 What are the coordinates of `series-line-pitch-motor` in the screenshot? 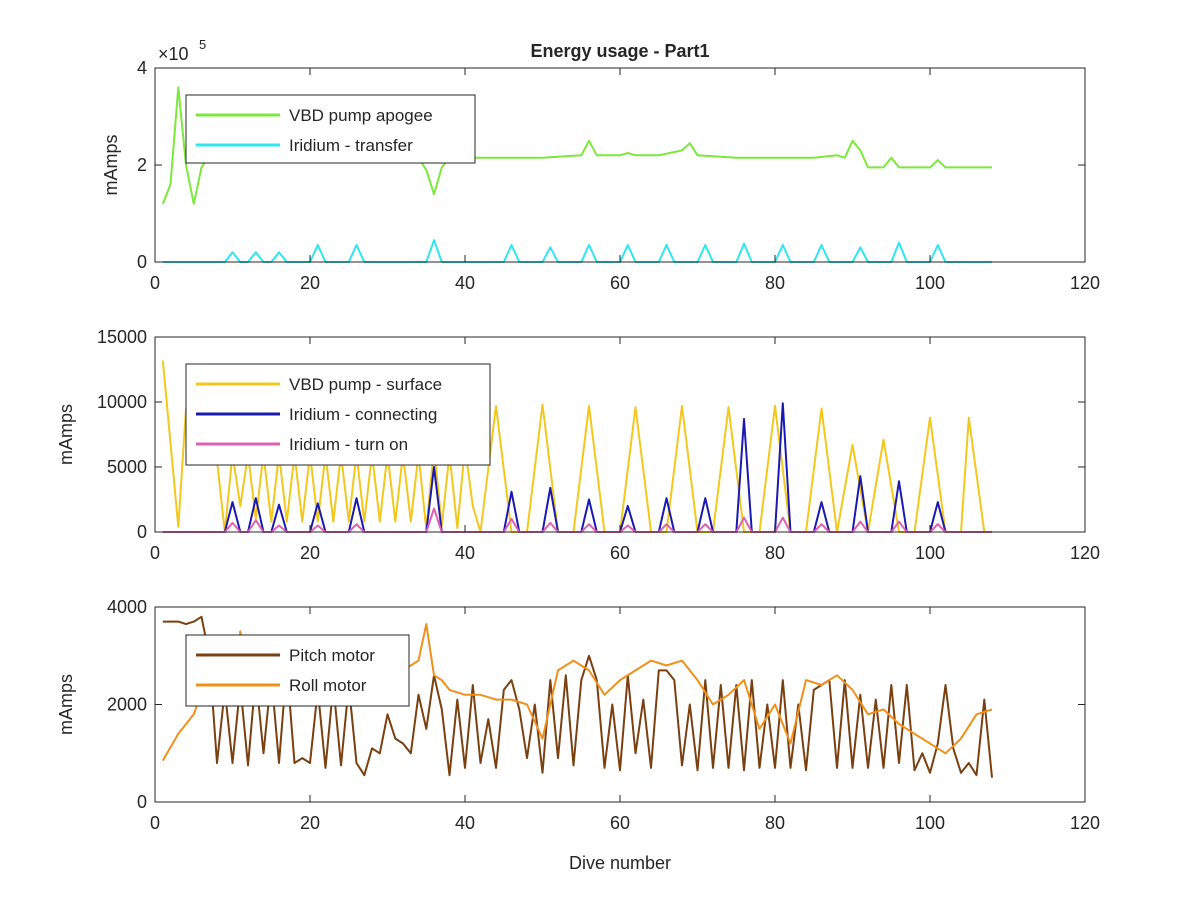 It's located at (577, 696).